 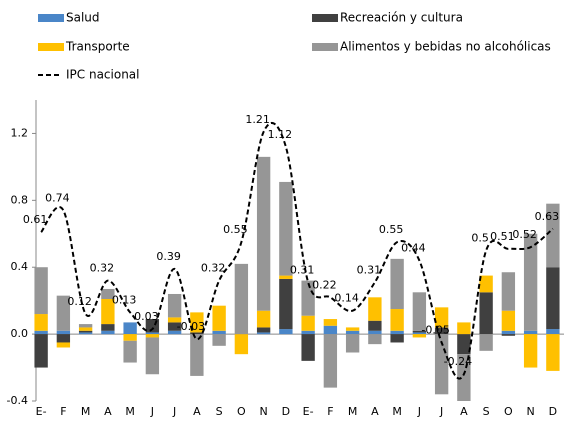 What do you see at coordinates (97, 47) in the screenshot?
I see `legend-label: Transporte` at bounding box center [97, 47].